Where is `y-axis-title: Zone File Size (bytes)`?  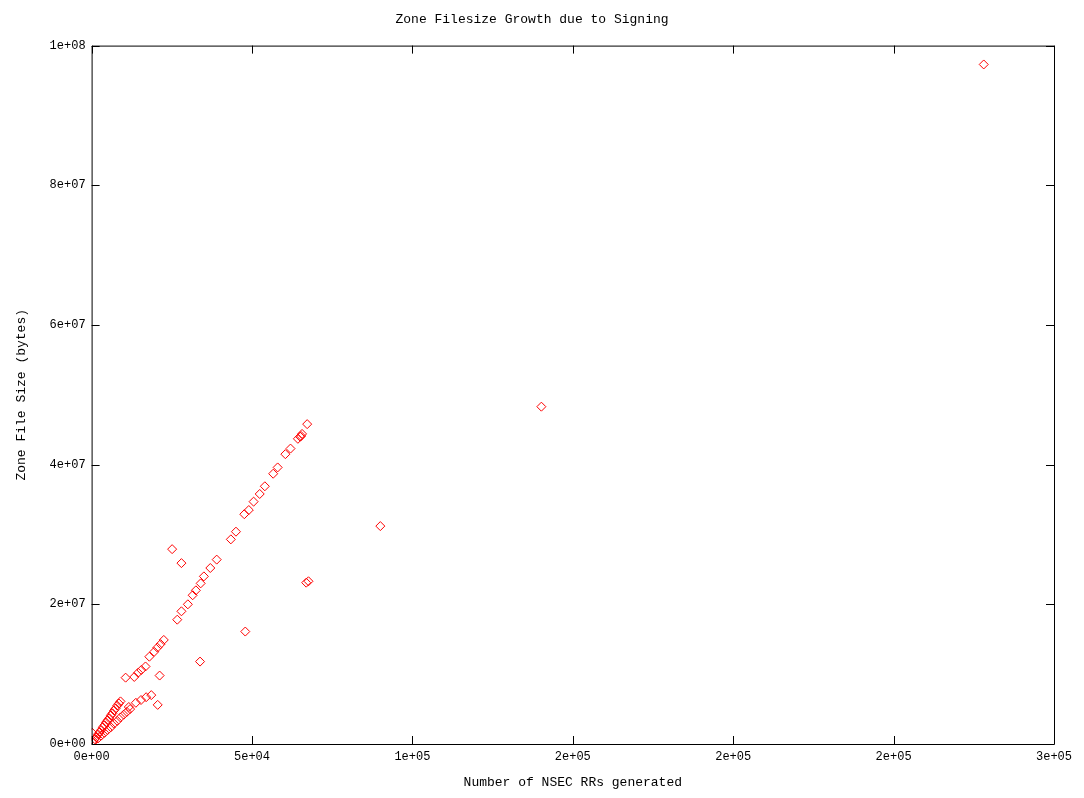 y-axis-title: Zone File Size (bytes) is located at coordinates (22, 394).